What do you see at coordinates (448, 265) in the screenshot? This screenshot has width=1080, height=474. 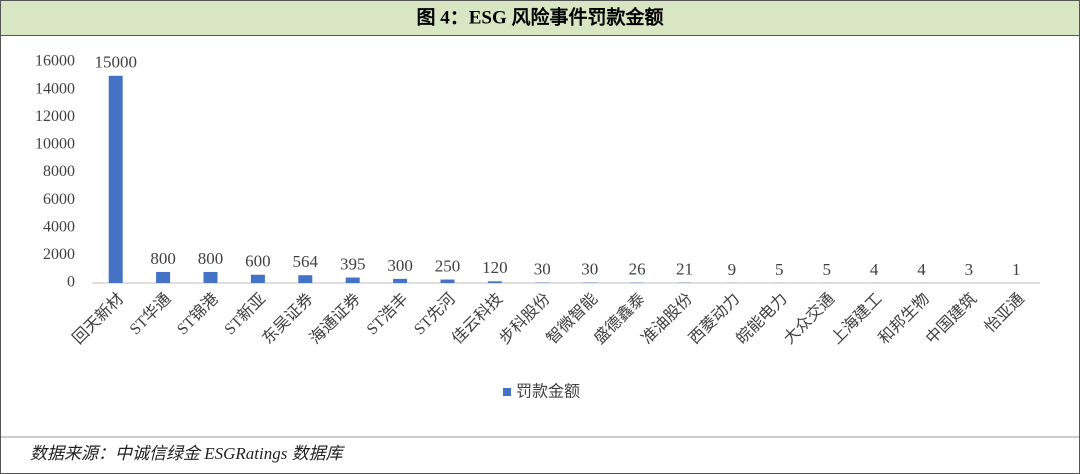 I see `data-label: 250` at bounding box center [448, 265].